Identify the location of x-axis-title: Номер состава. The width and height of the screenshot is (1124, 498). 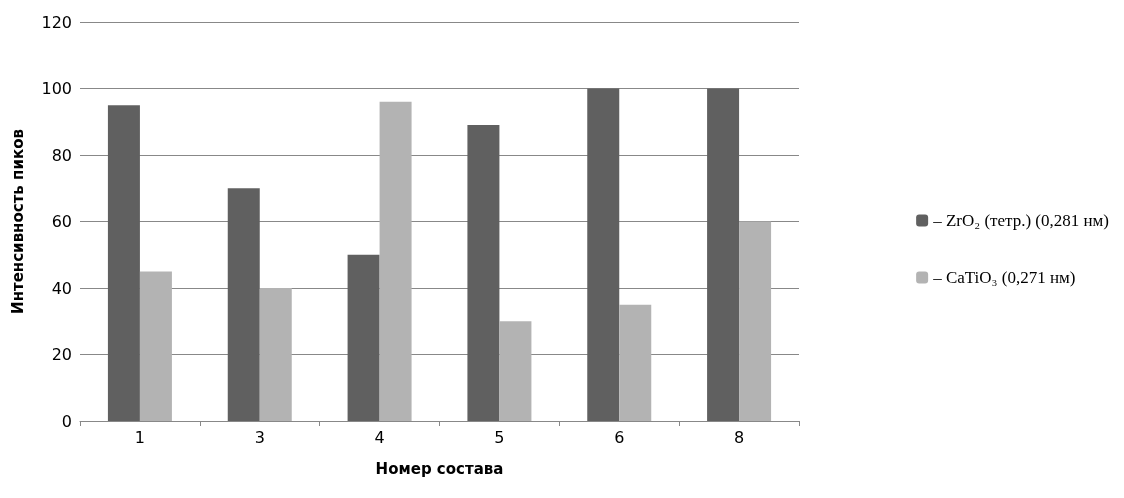
(439, 468).